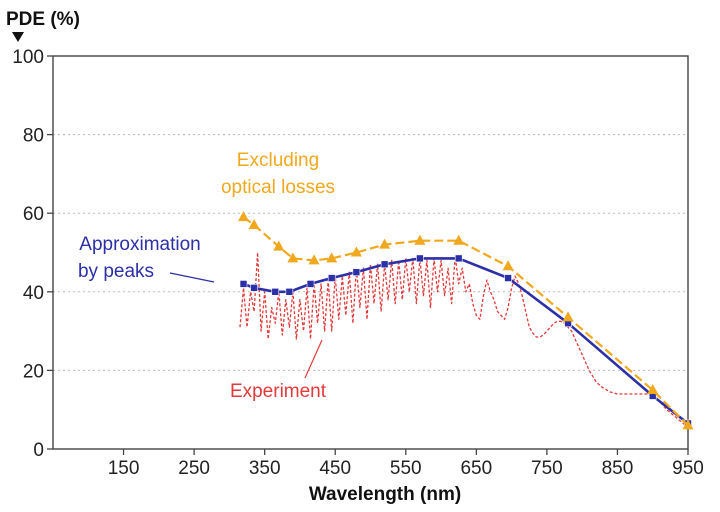 The height and width of the screenshot is (512, 720). What do you see at coordinates (28, 57) in the screenshot?
I see `y-tick-label: 100` at bounding box center [28, 57].